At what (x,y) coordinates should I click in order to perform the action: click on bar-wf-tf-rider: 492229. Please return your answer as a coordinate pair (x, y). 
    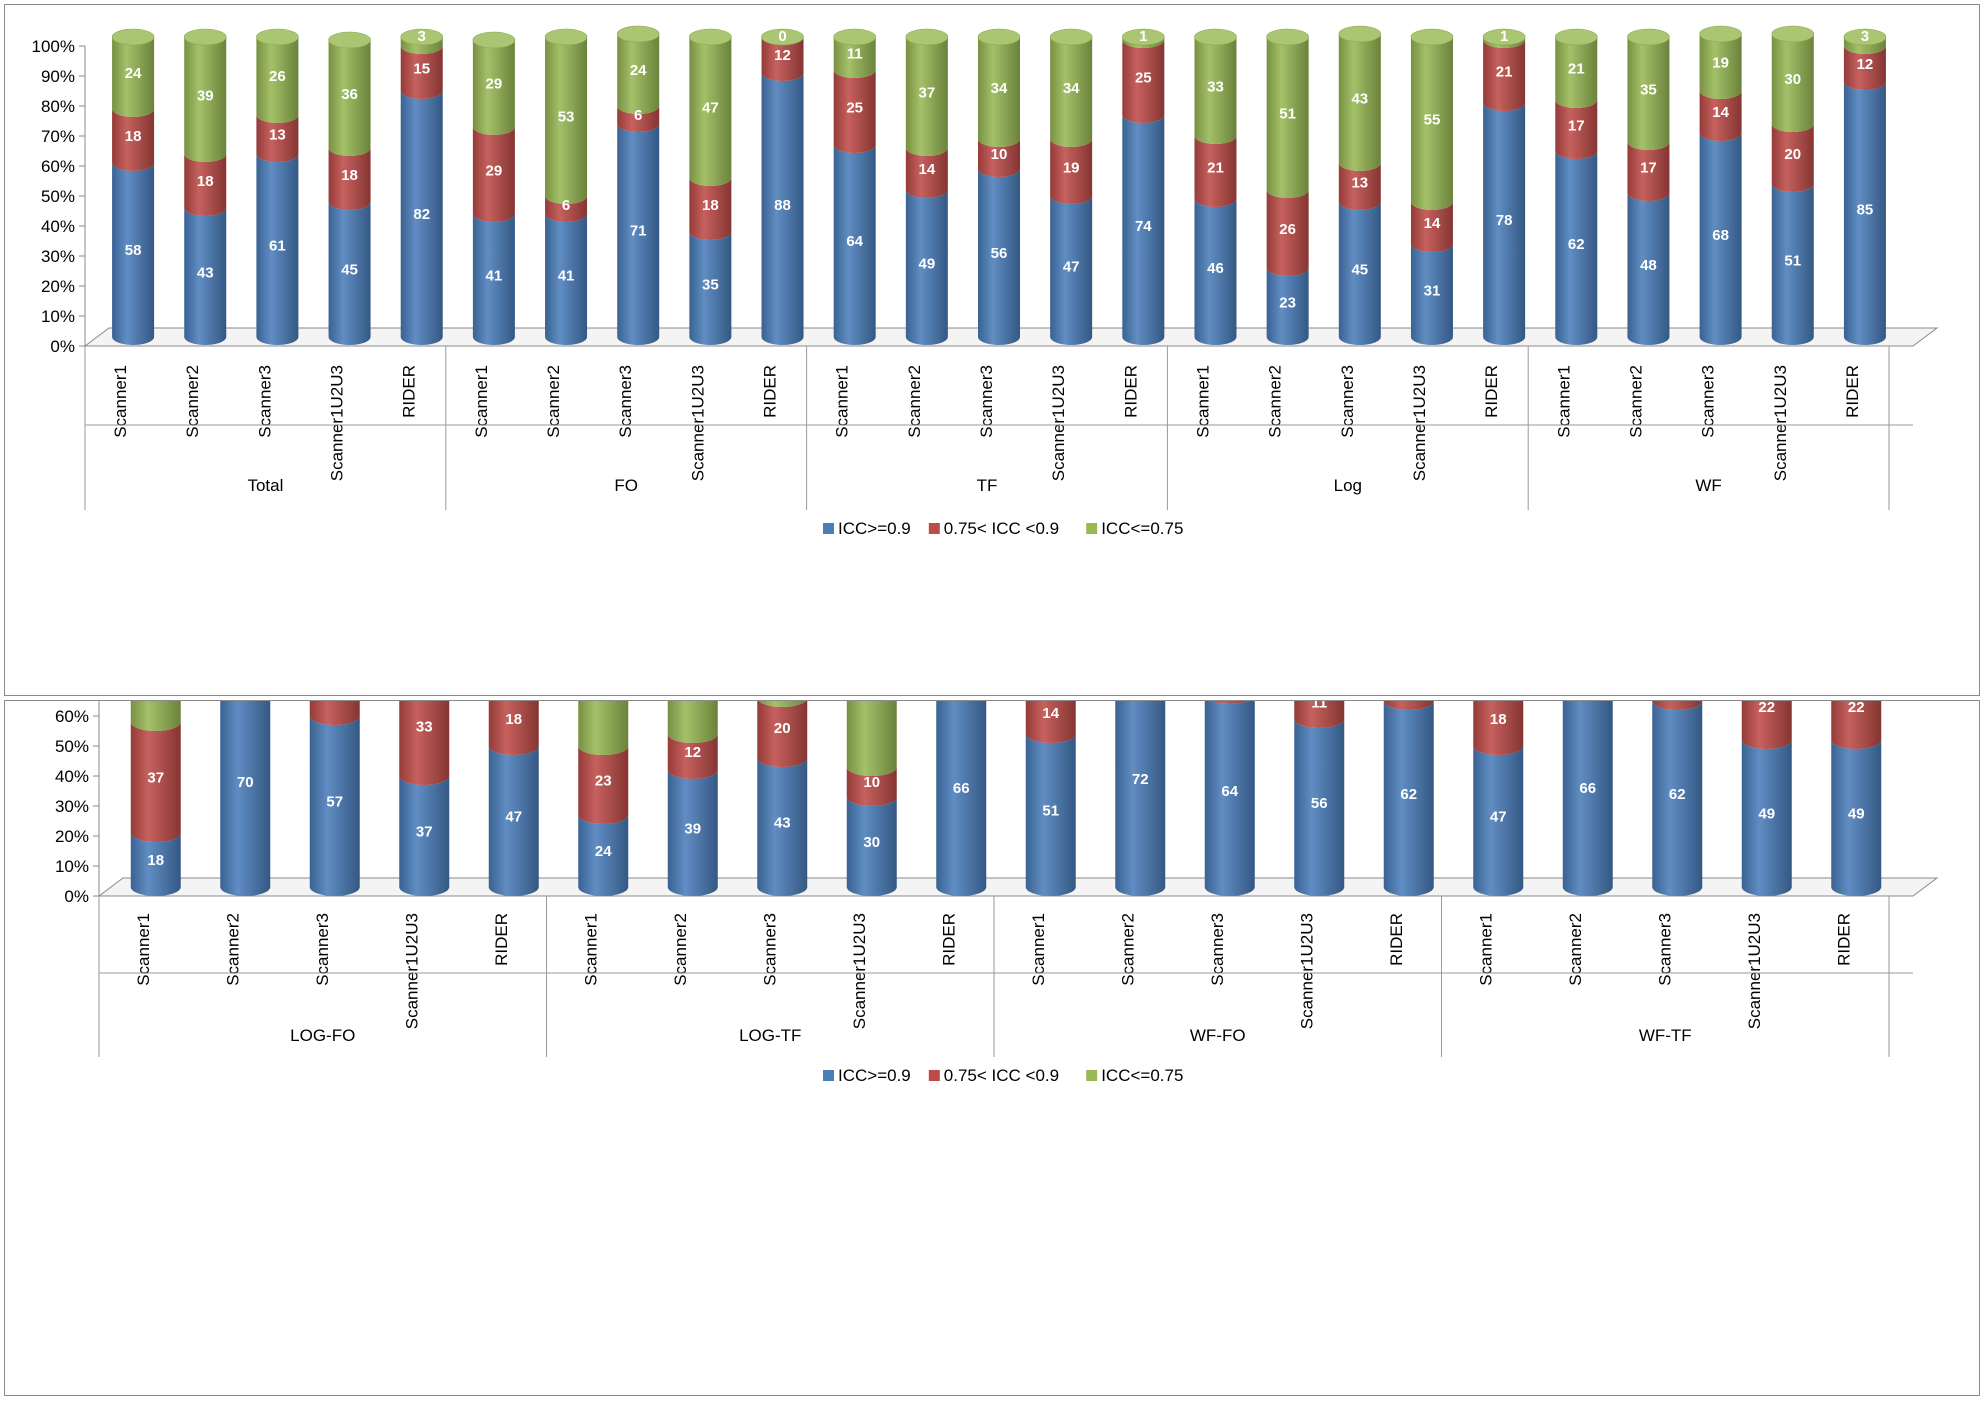
    Looking at the image, I should click on (1856, 798).